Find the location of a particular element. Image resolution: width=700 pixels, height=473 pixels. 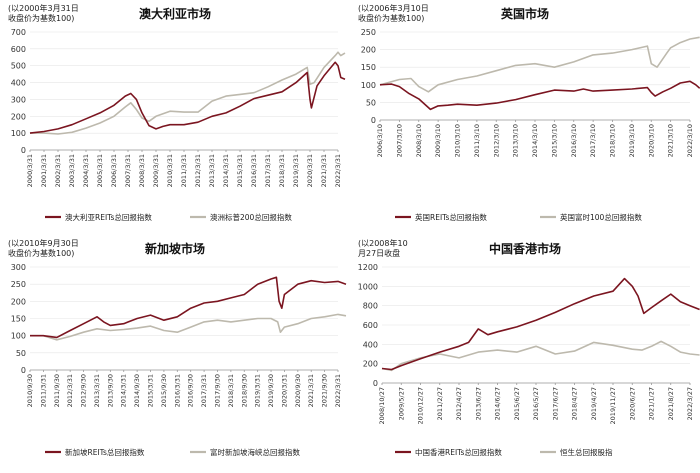

y-tick-label: 300 is located at coordinates (18, 267).